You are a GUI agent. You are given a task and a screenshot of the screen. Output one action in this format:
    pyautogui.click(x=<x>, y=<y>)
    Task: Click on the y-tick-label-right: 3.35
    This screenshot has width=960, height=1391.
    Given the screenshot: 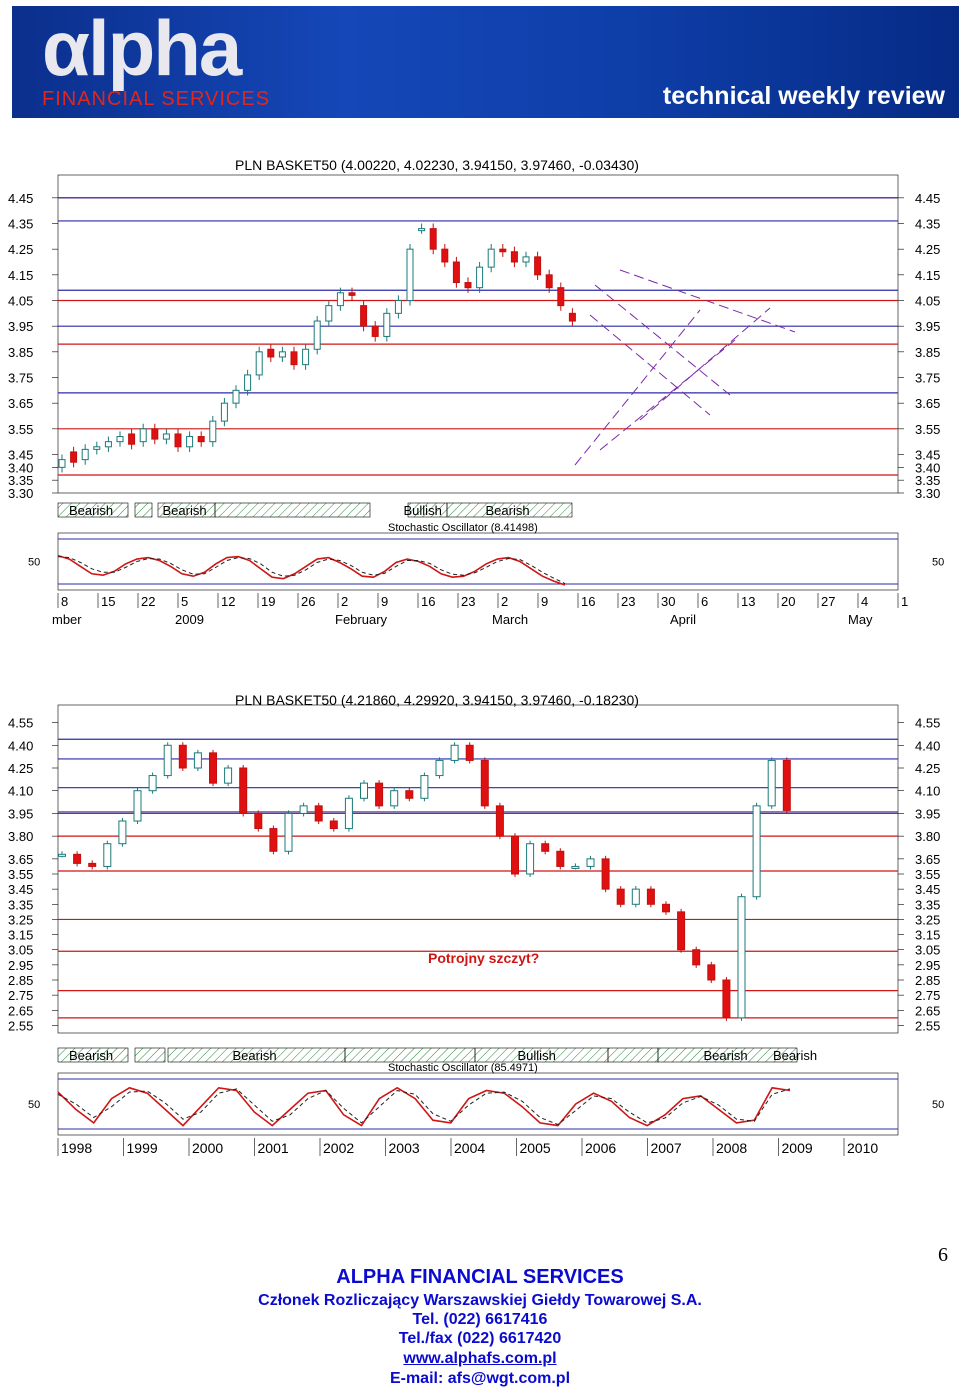 What is the action you would take?
    pyautogui.click(x=927, y=480)
    